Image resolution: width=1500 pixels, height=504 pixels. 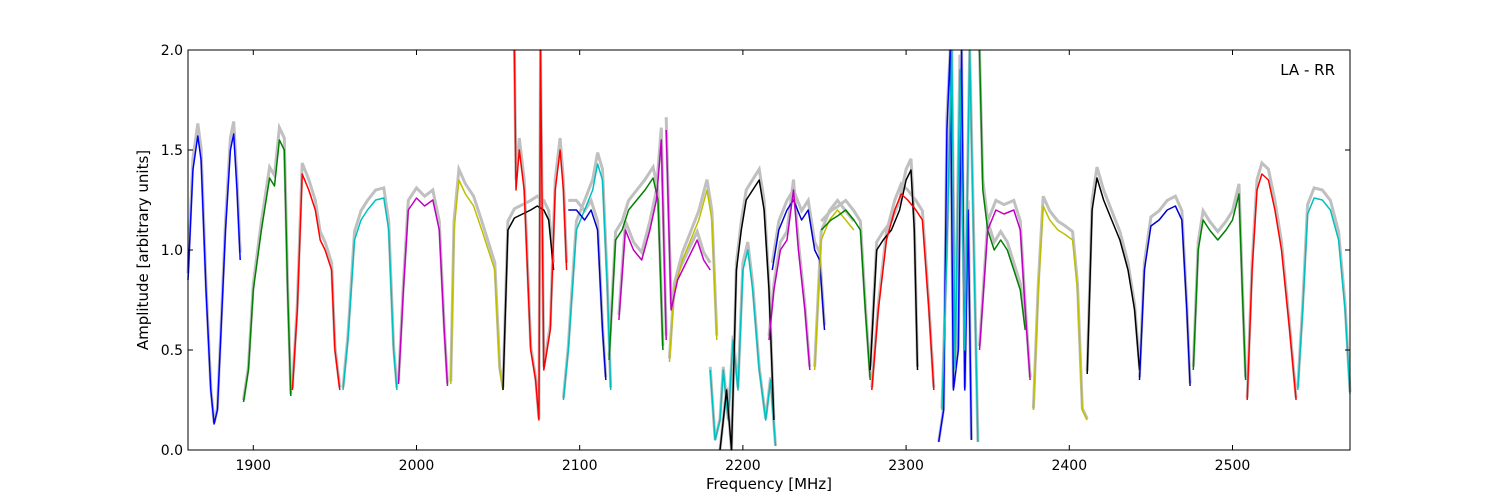 What do you see at coordinates (172, 251) in the screenshot?
I see `y-tick-label: 1.0` at bounding box center [172, 251].